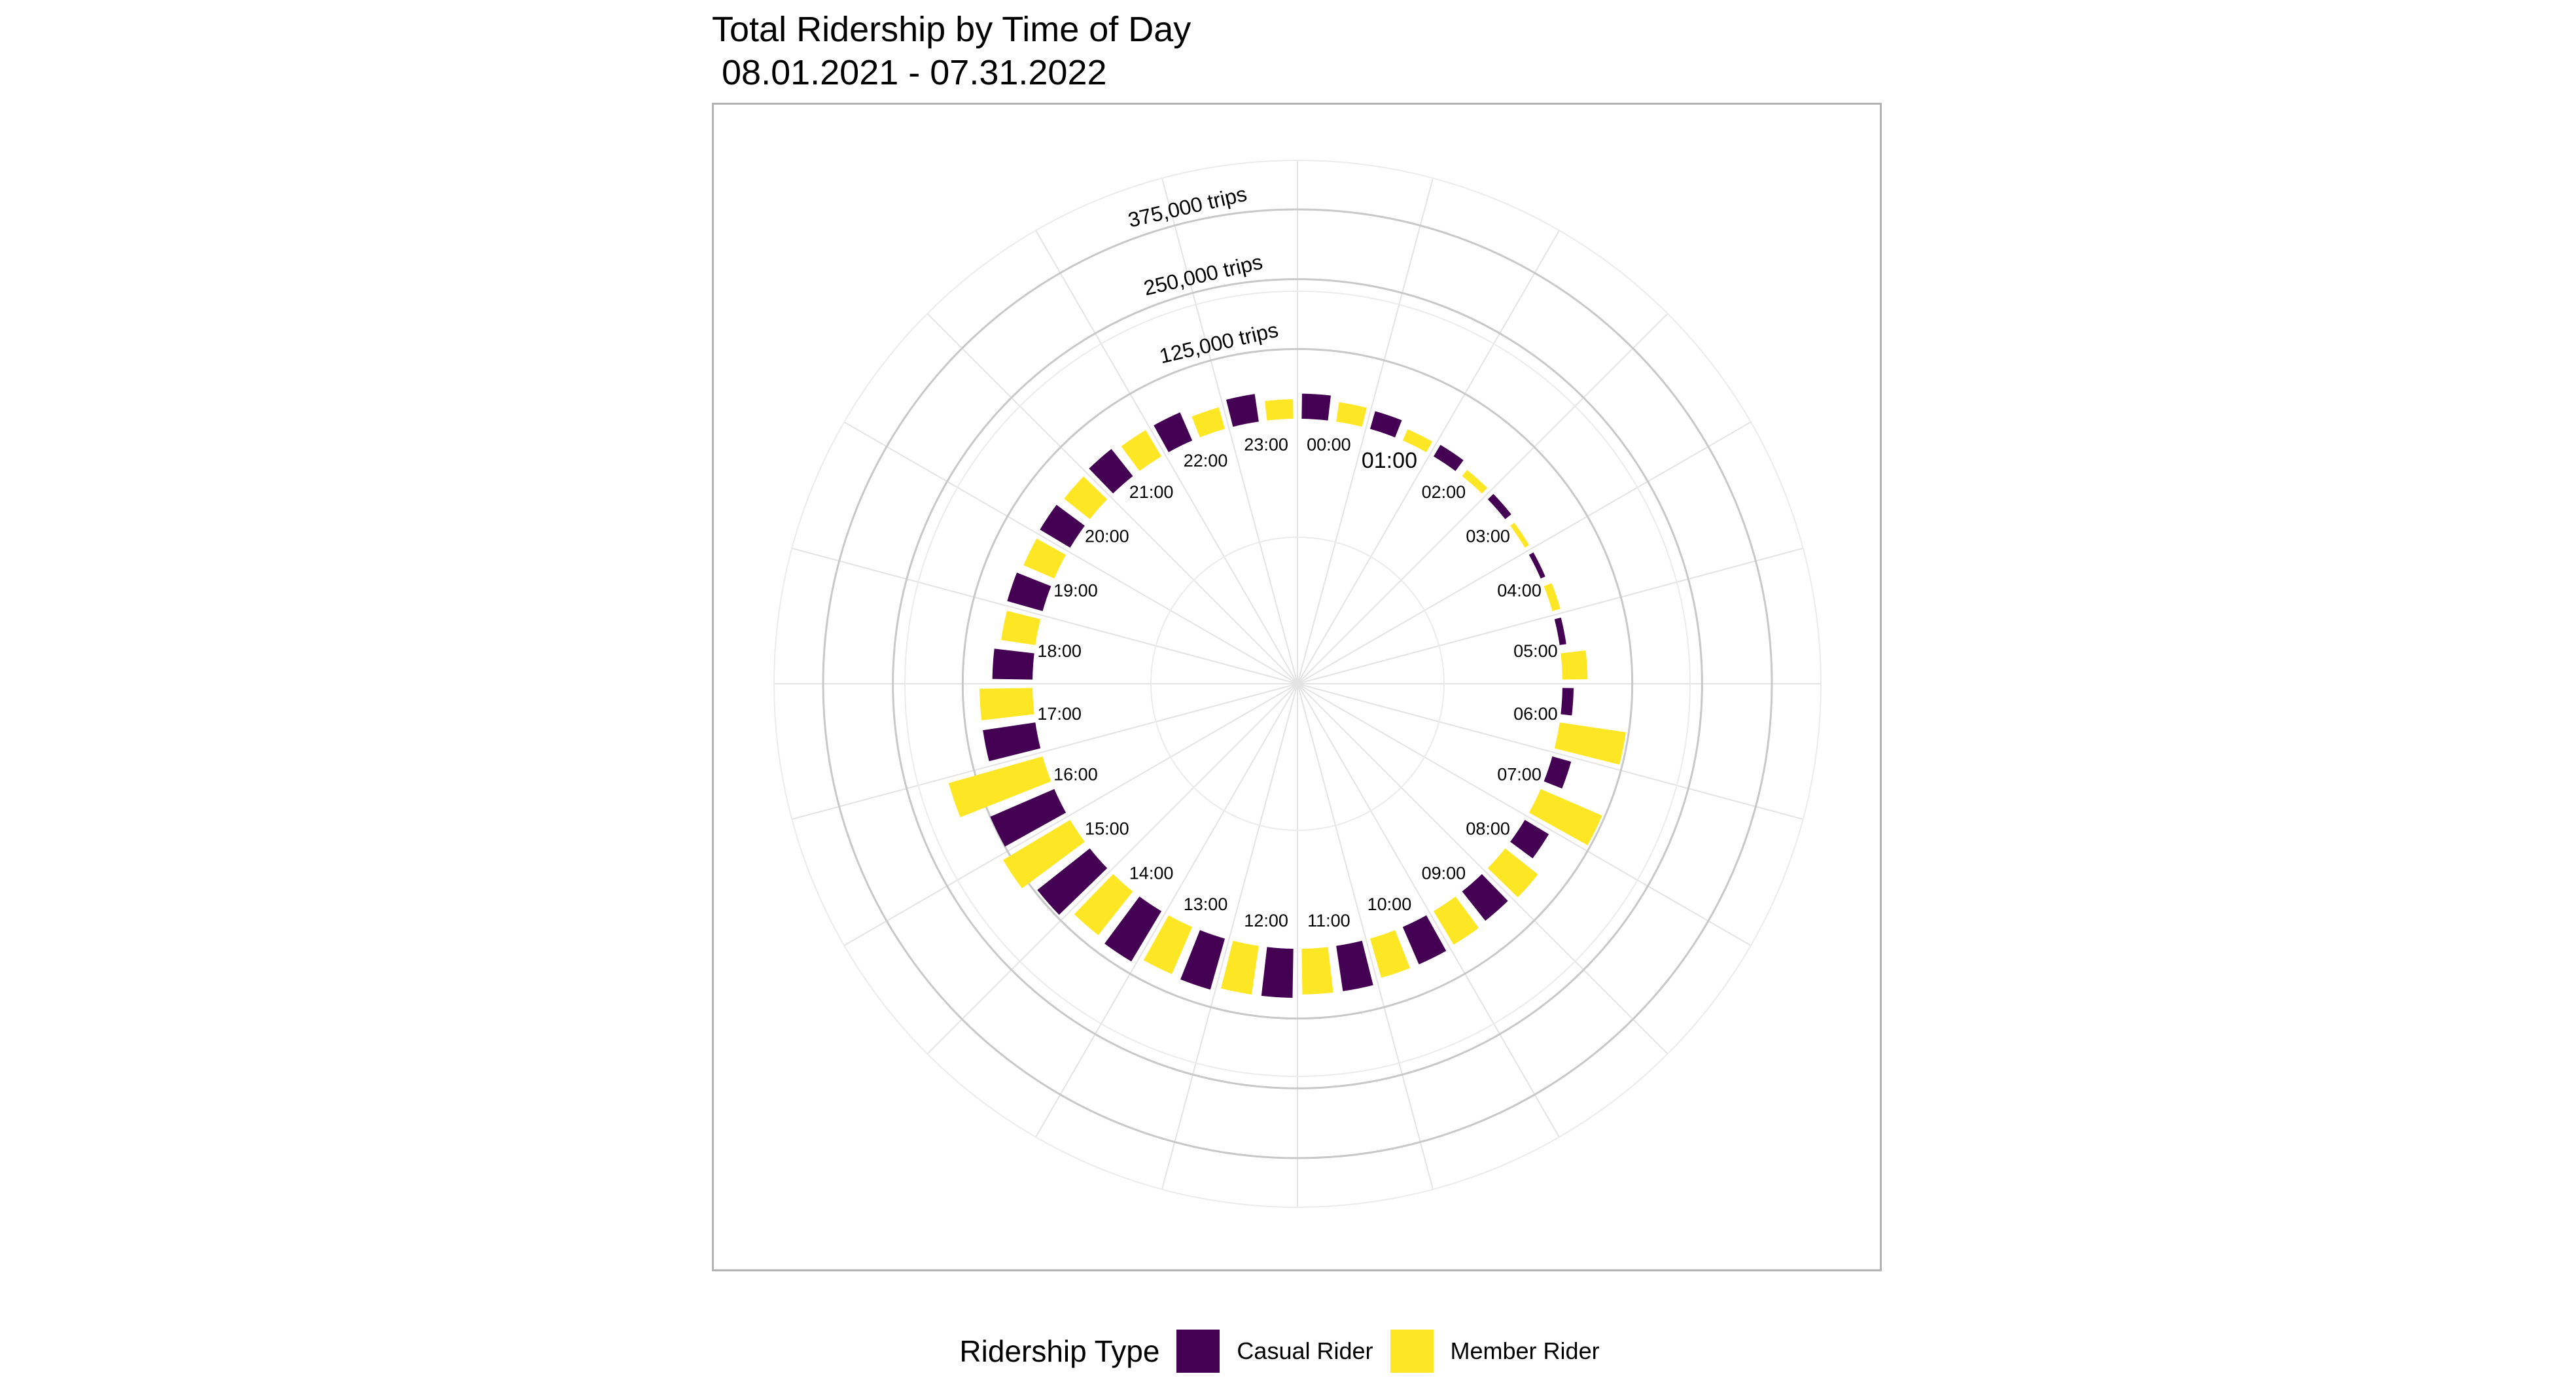 This screenshot has width=2576, height=1395. Describe the element at coordinates (1525, 1350) in the screenshot. I see `legend-label-member: Member Rider` at that location.